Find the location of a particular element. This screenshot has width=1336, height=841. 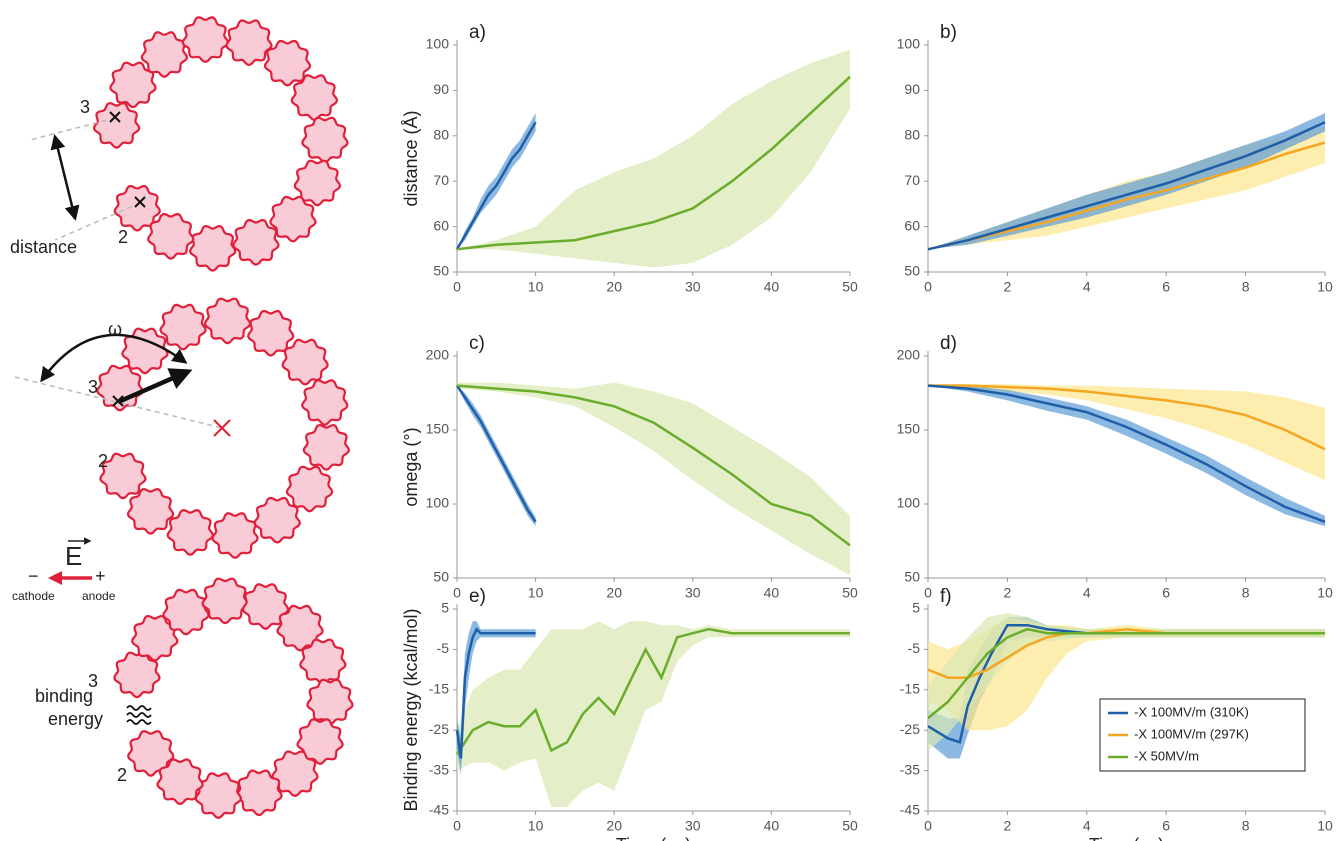

bead-label: 2 is located at coordinates (103, 461).